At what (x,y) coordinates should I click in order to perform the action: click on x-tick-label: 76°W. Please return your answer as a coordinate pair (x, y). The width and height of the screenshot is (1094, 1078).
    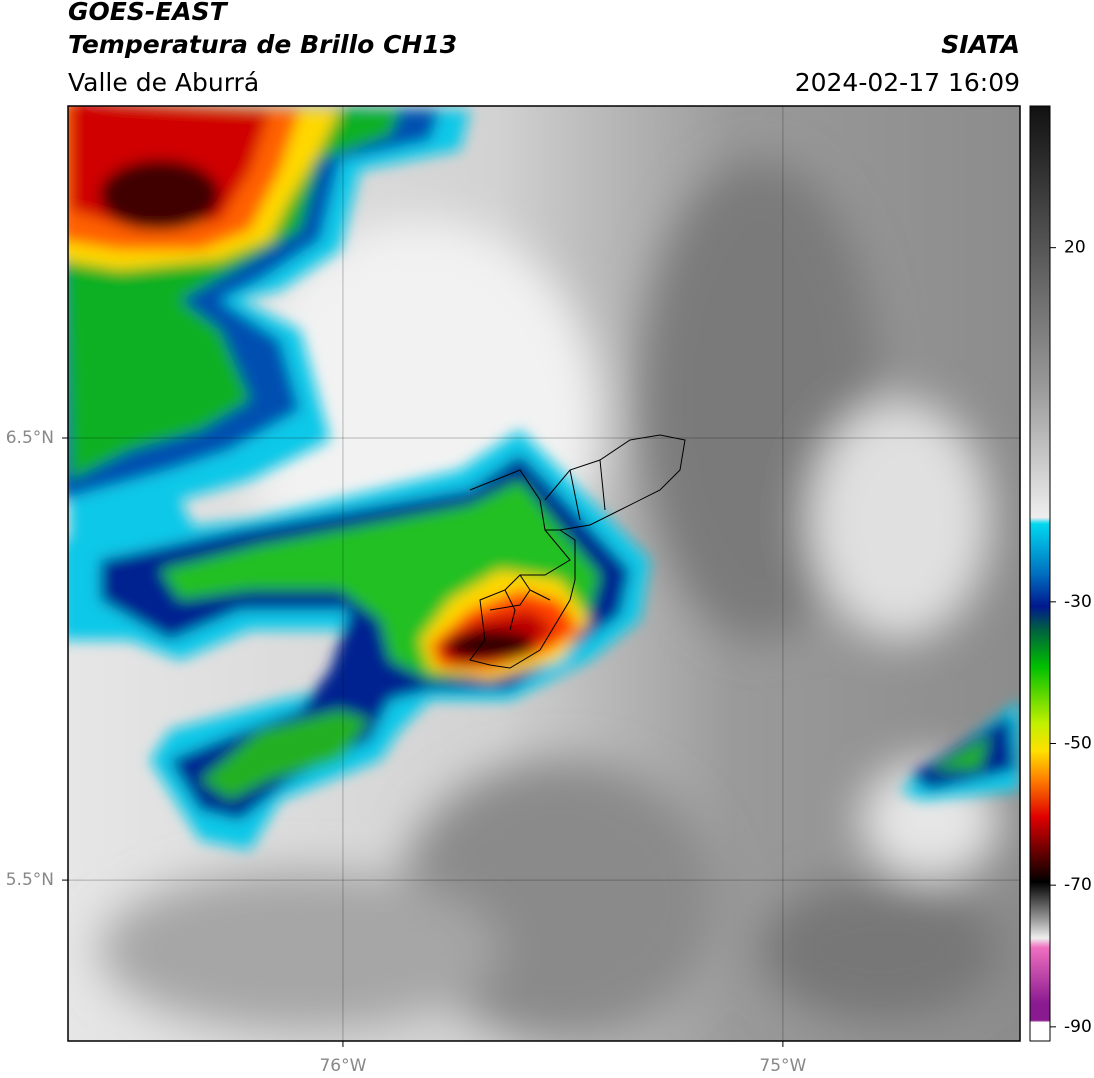
    Looking at the image, I should click on (342, 1066).